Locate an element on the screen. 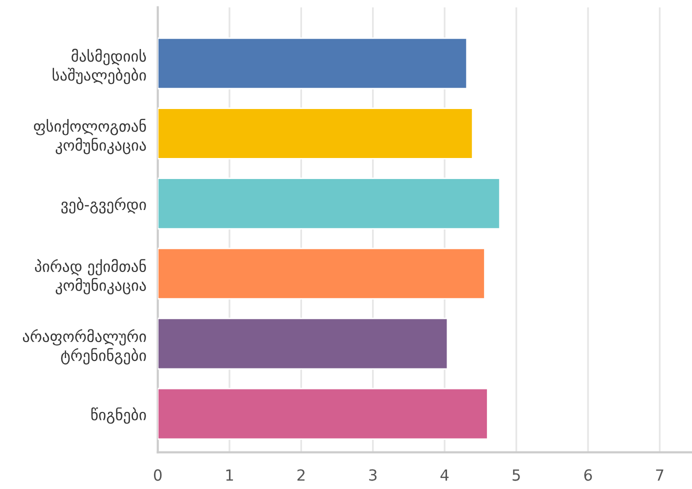 This screenshot has width=692, height=489. x-tick-label: 2 is located at coordinates (301, 475).